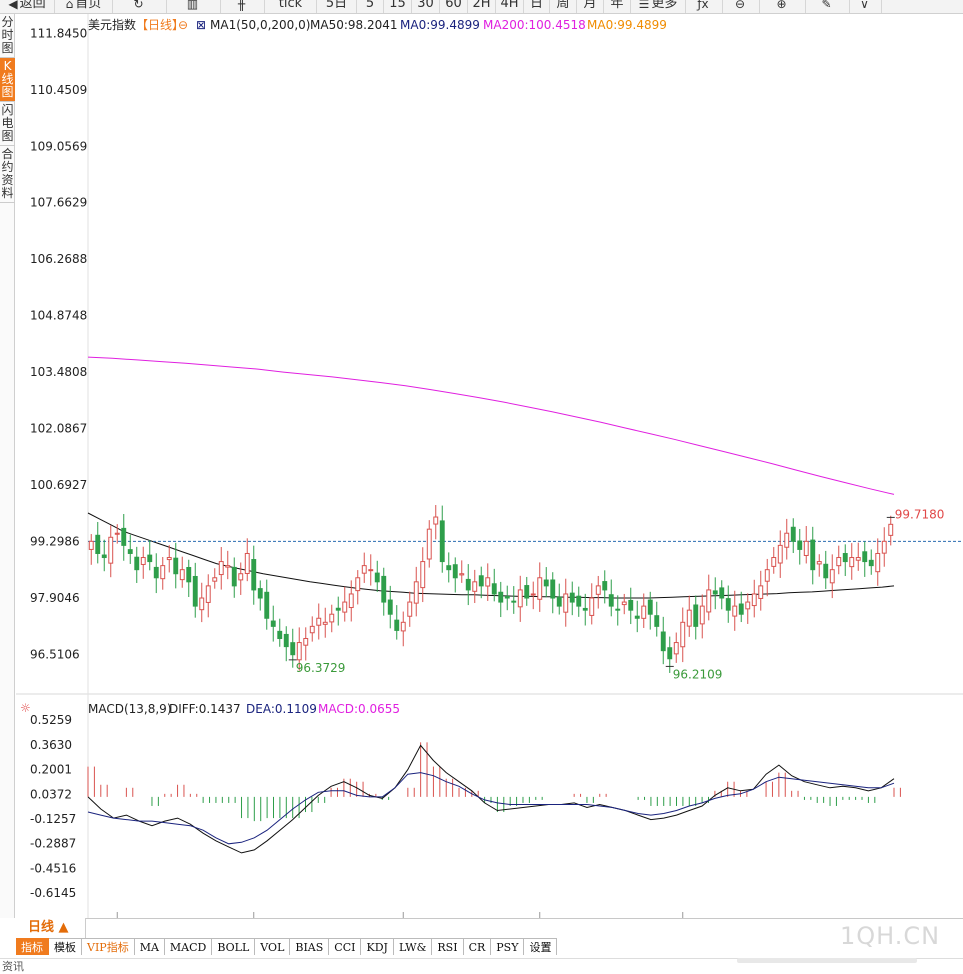 This screenshot has width=963, height=974. Describe the element at coordinates (7, 124) in the screenshot. I see `side-tab-2: 闪电图` at that location.